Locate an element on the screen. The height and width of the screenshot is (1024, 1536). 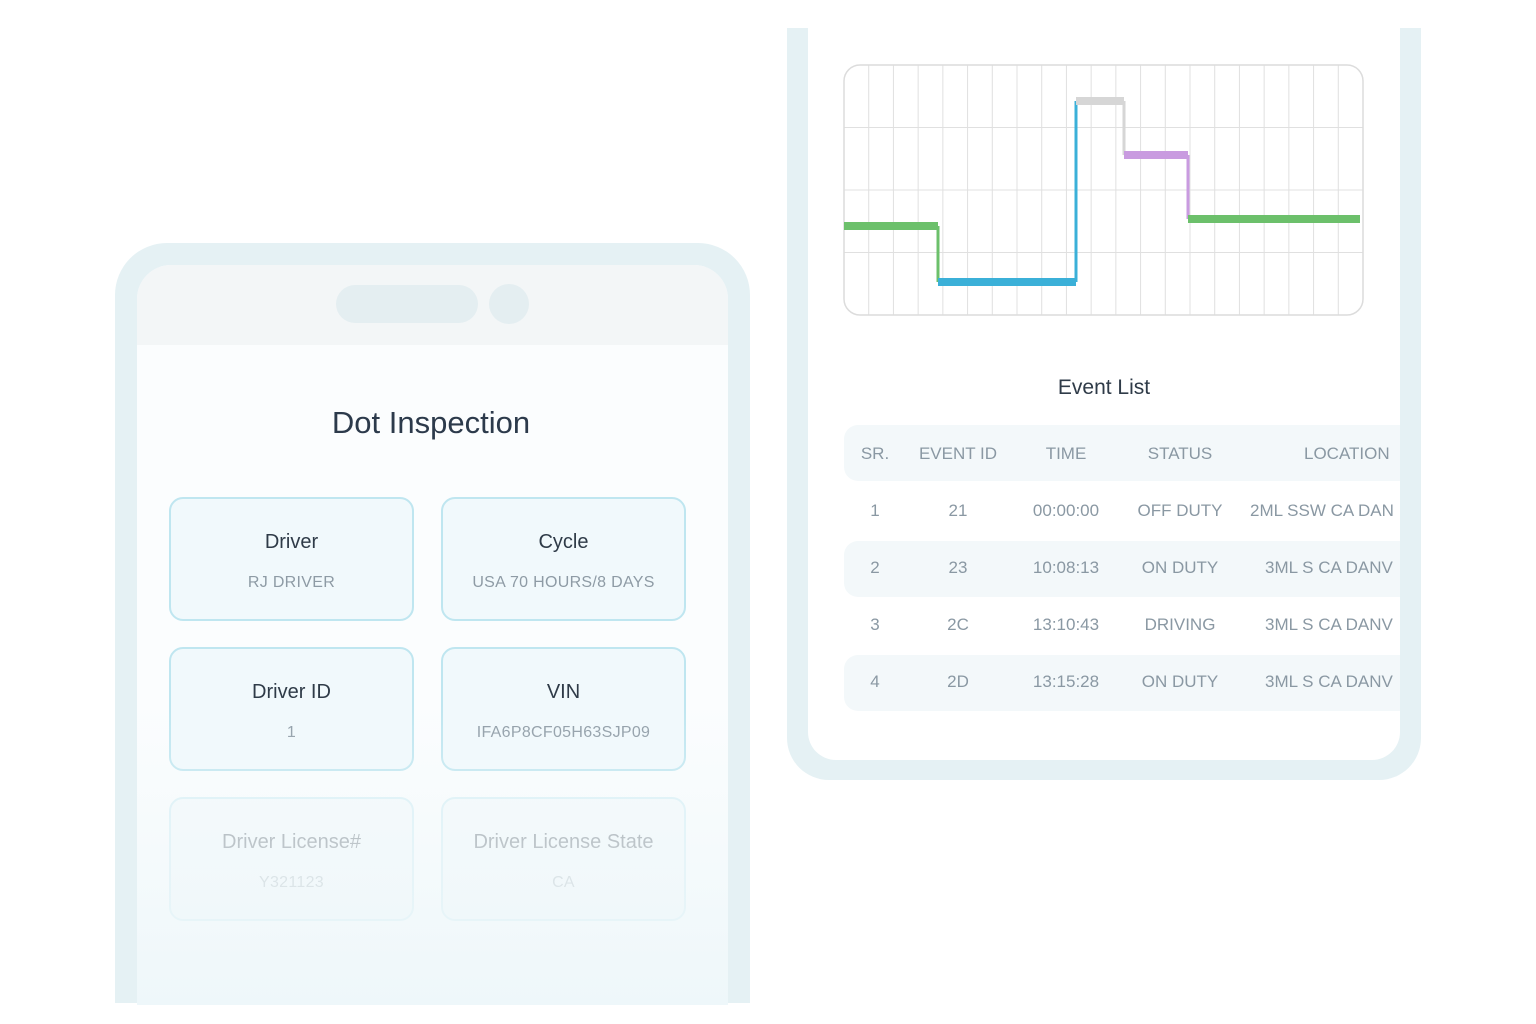
column-header: STATUS is located at coordinates (1180, 453).